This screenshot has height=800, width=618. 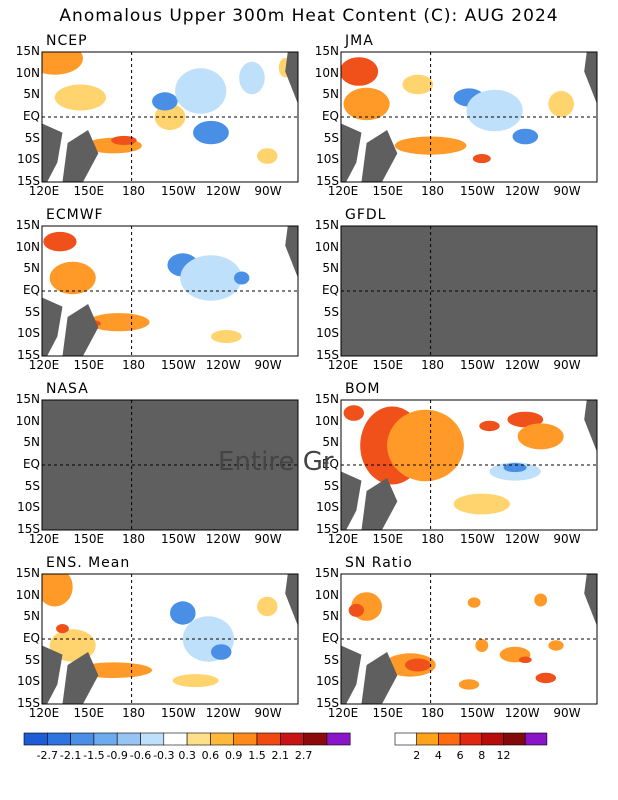 I want to click on colorbar-label: -0.6, so click(x=140, y=755).